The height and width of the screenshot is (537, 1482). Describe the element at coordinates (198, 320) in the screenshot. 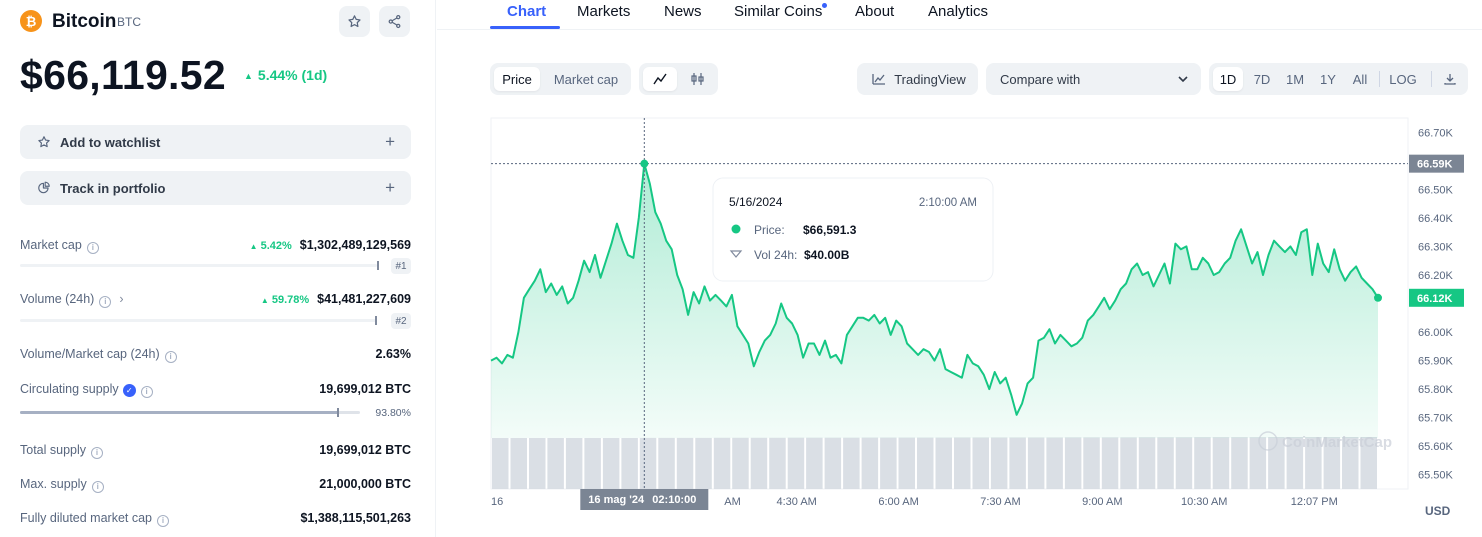

I see `volume-rank-bar` at that location.